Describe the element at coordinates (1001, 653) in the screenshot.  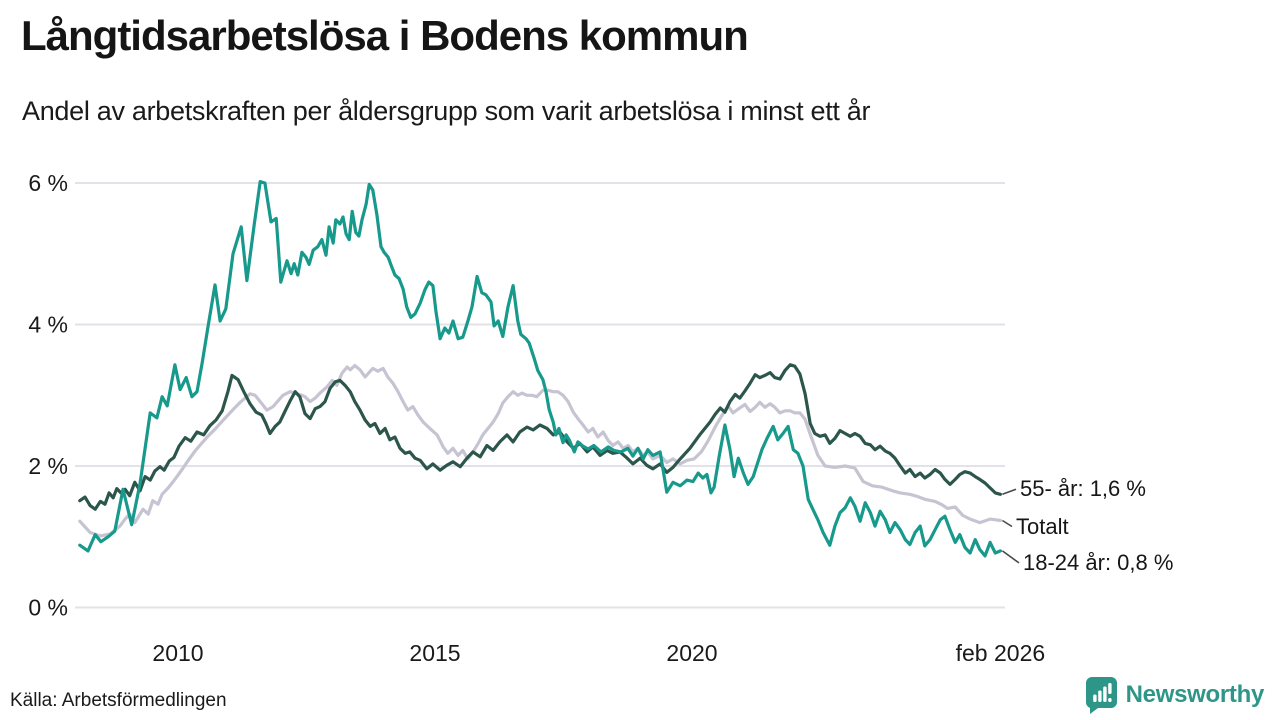
I see `x-tick-label: feb 2026` at that location.